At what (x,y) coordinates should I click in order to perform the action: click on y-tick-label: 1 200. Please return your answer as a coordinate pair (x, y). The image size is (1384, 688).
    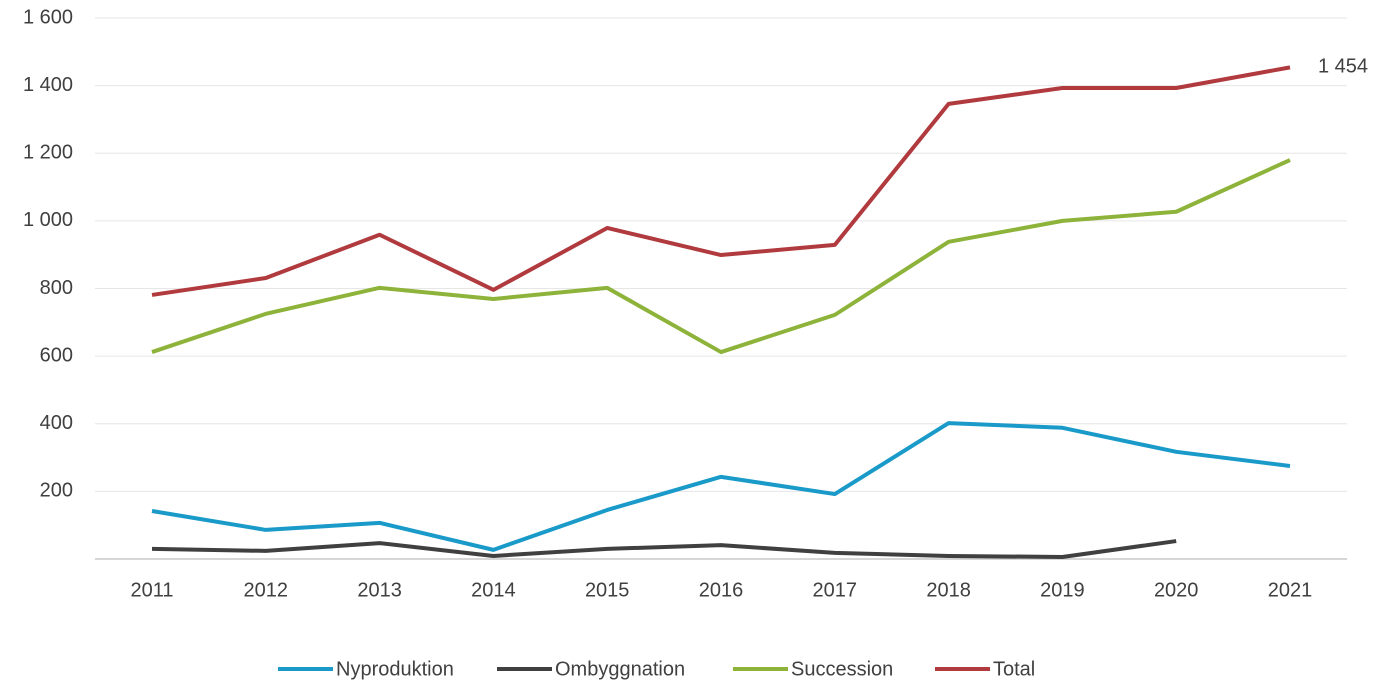
    Looking at the image, I should click on (48, 153).